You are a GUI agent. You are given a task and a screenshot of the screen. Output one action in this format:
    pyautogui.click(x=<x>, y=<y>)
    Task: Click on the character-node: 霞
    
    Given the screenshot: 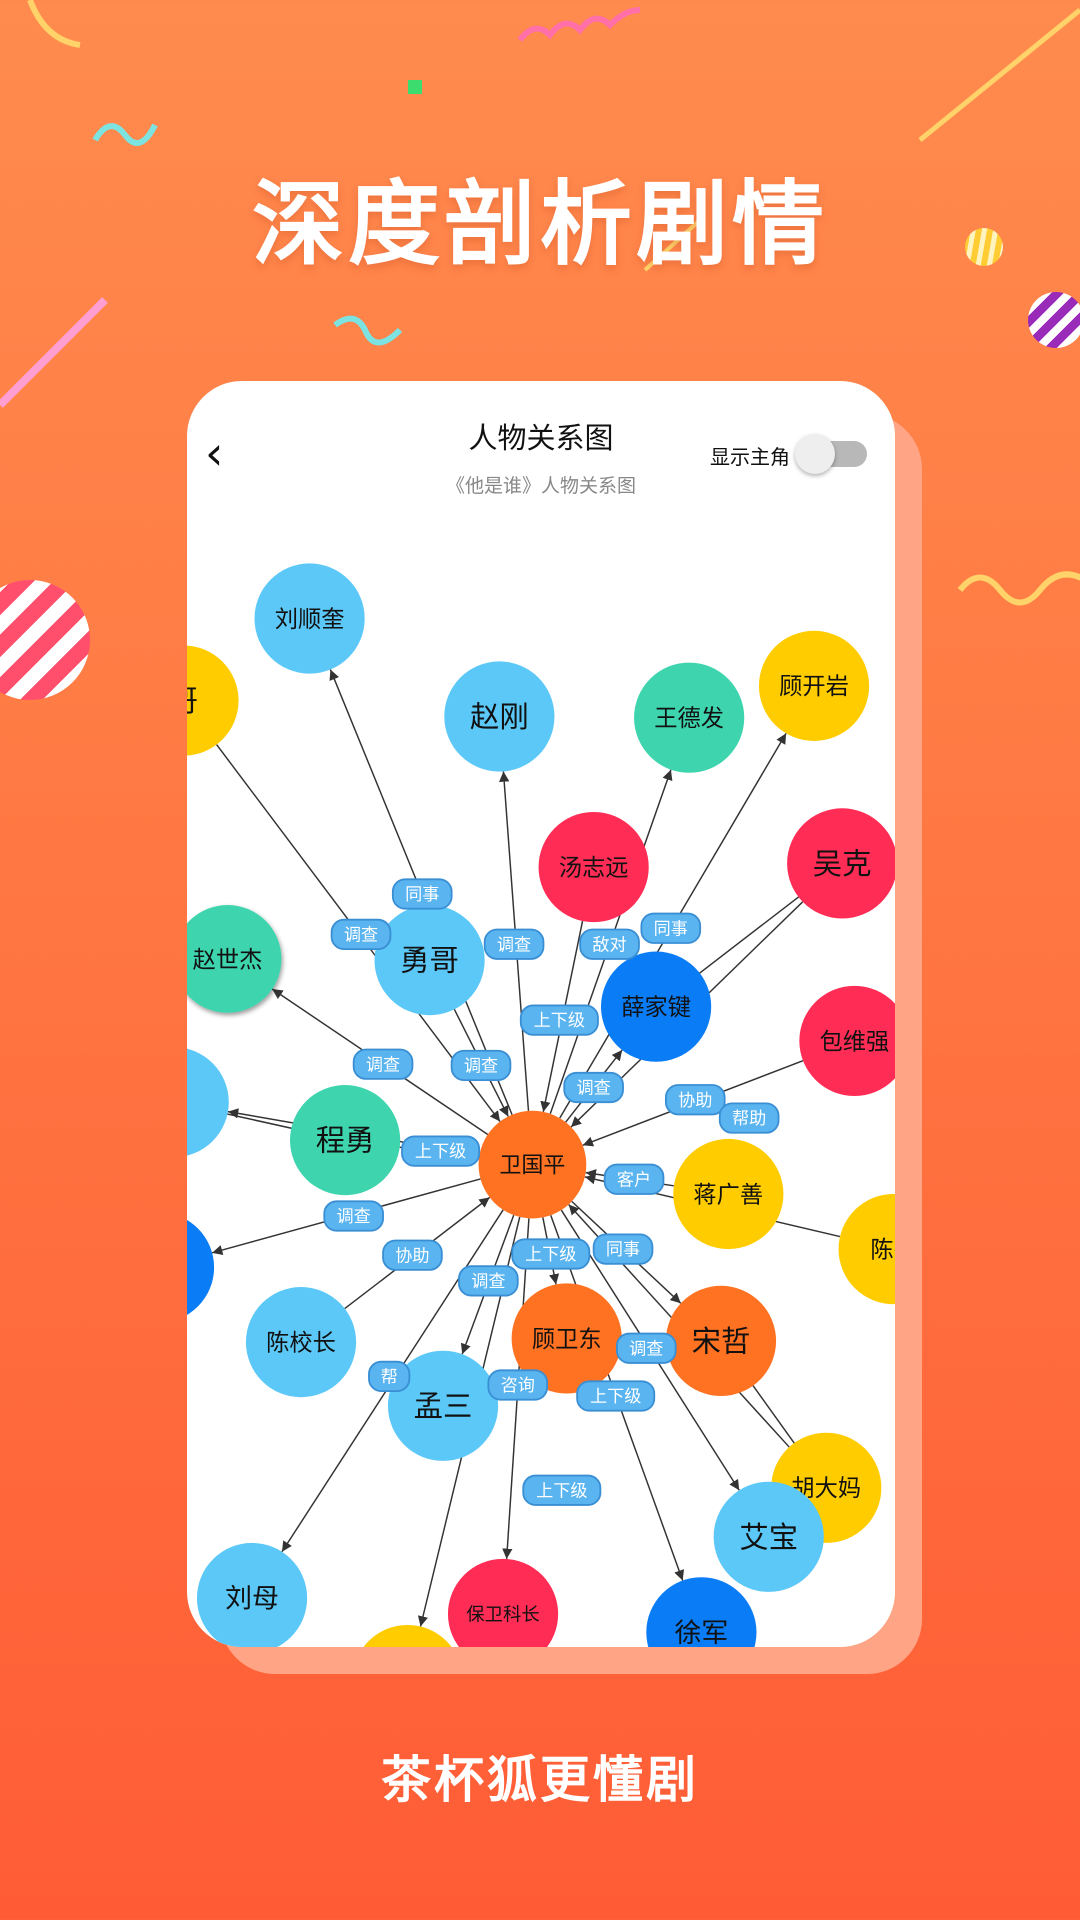 What is the action you would take?
    pyautogui.click(x=208, y=1102)
    